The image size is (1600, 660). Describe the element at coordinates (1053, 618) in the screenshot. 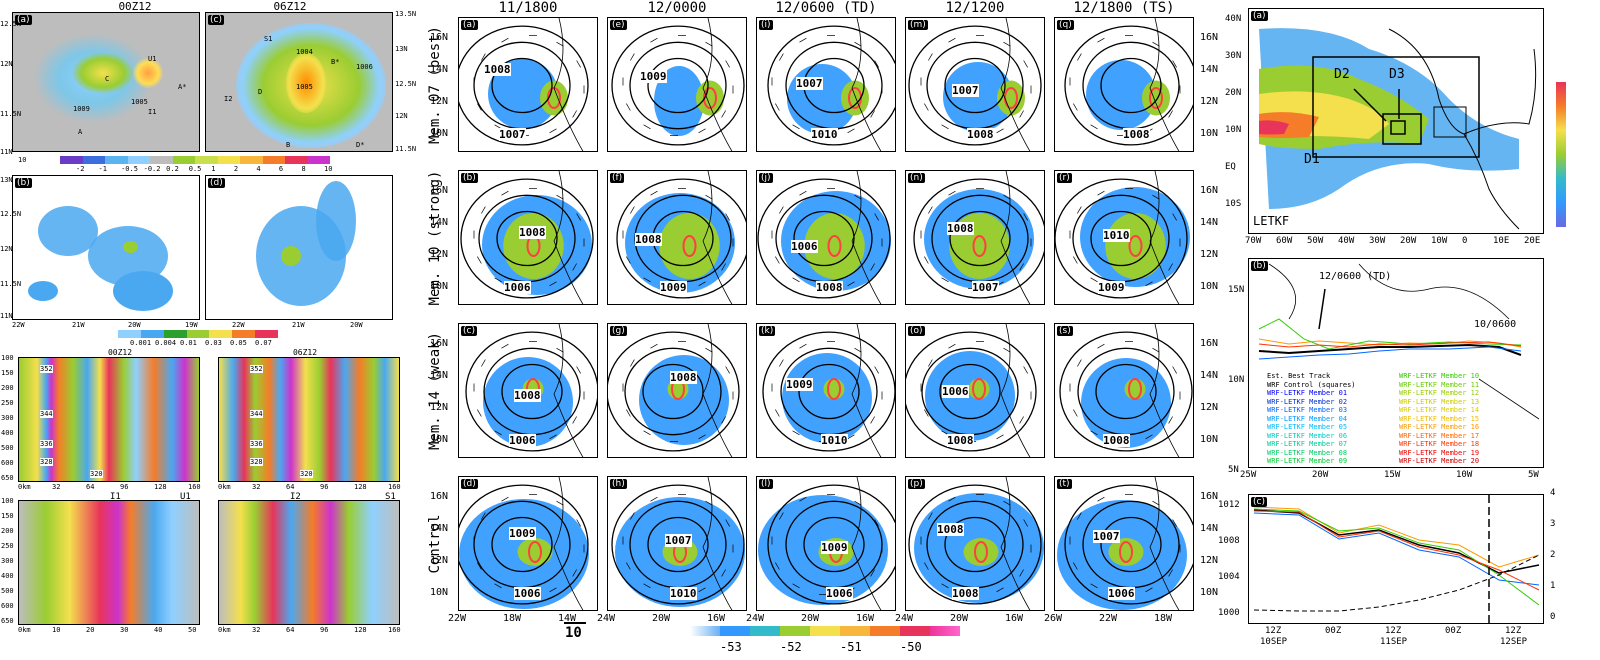

I see `lon-tick: 26W` at that location.